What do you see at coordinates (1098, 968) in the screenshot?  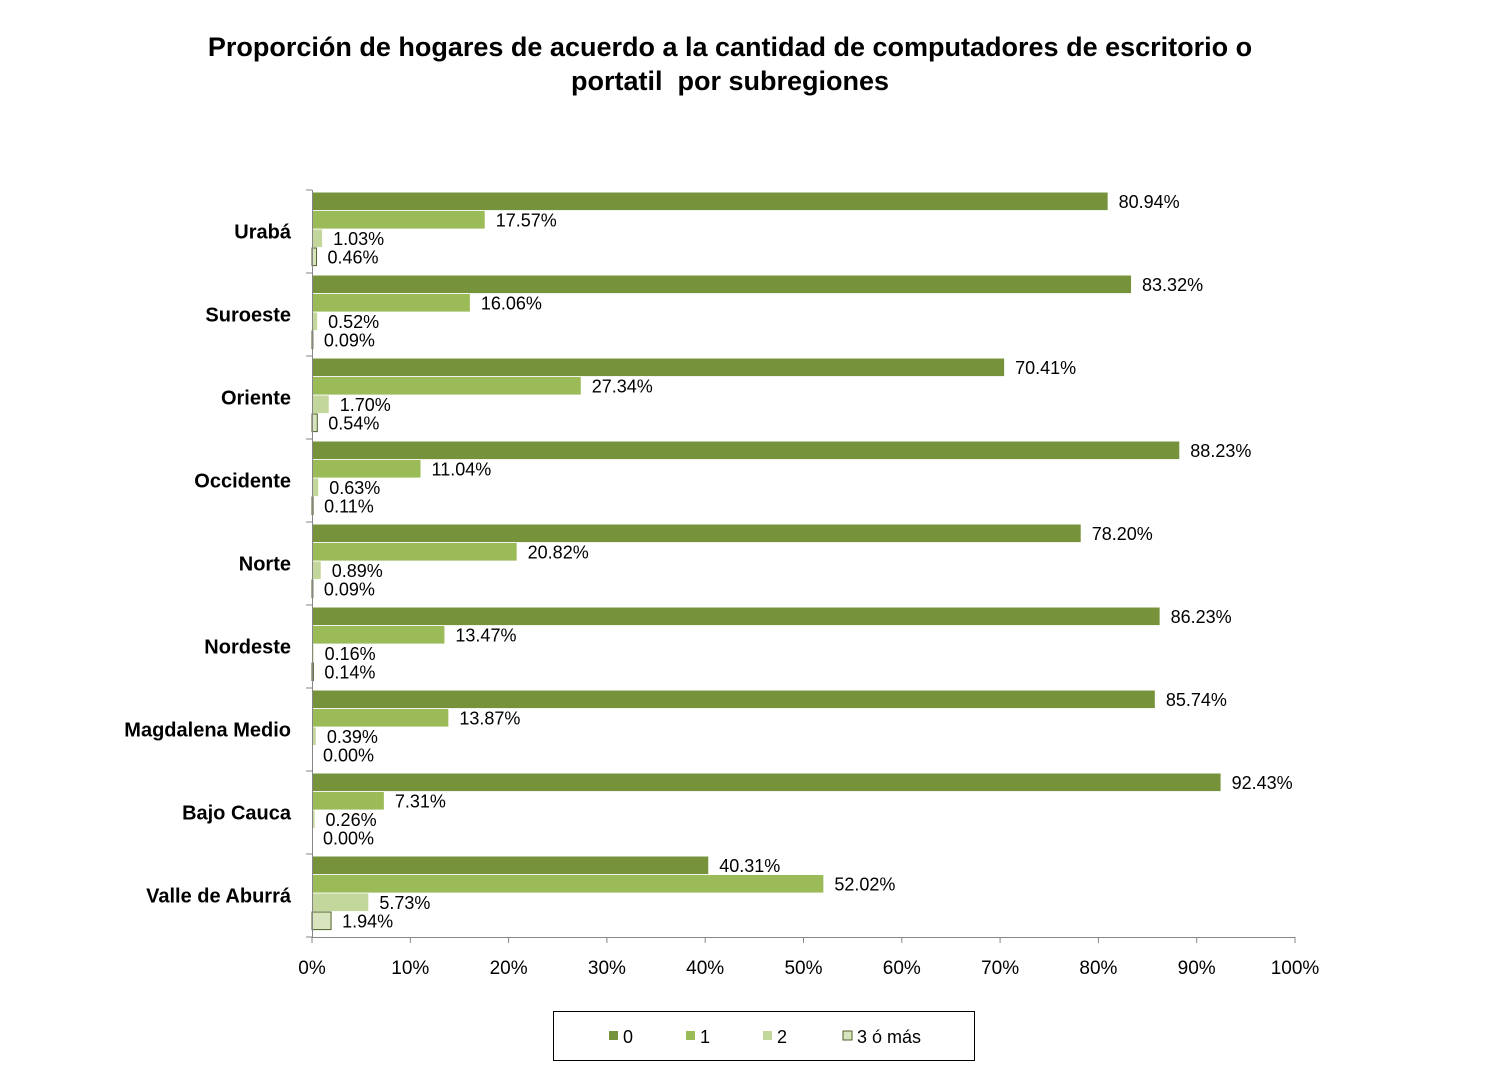 I see `x-tick-label-8: 80%` at bounding box center [1098, 968].